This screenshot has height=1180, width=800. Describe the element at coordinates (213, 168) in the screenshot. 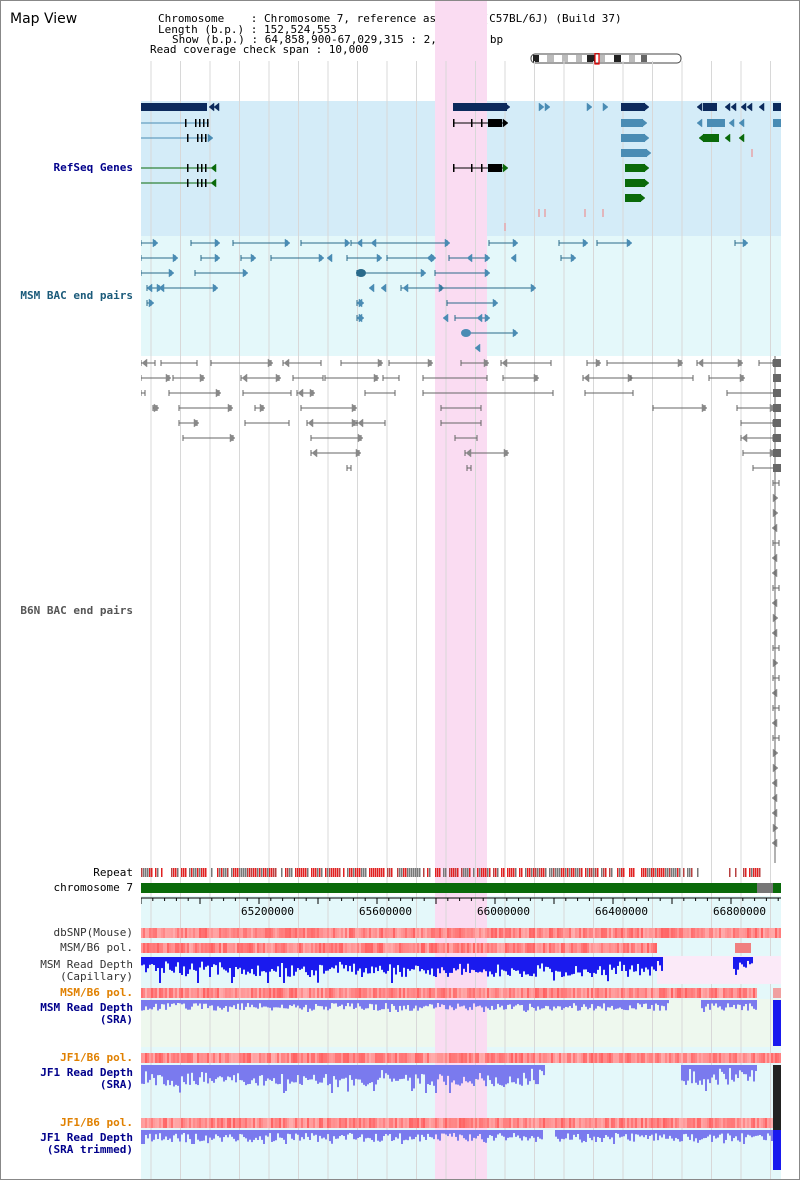

I see `gene-strand-arrow` at that location.